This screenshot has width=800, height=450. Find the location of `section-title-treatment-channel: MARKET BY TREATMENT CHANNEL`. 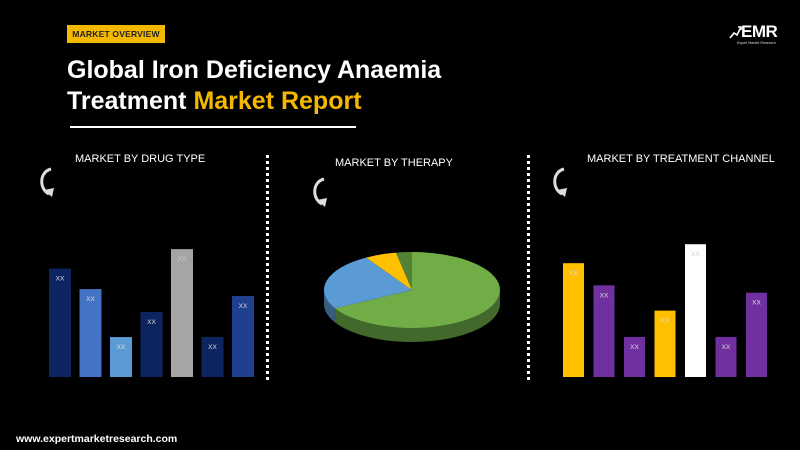

section-title-treatment-channel: MARKET BY TREATMENT CHANNEL is located at coordinates (681, 159).